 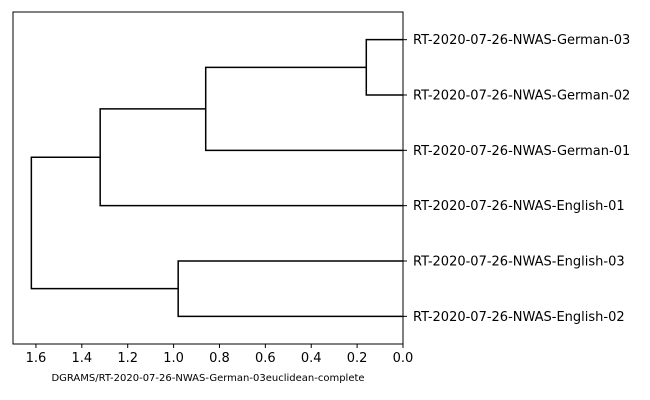 I want to click on x-tick-label: 0.2, so click(x=357, y=358).